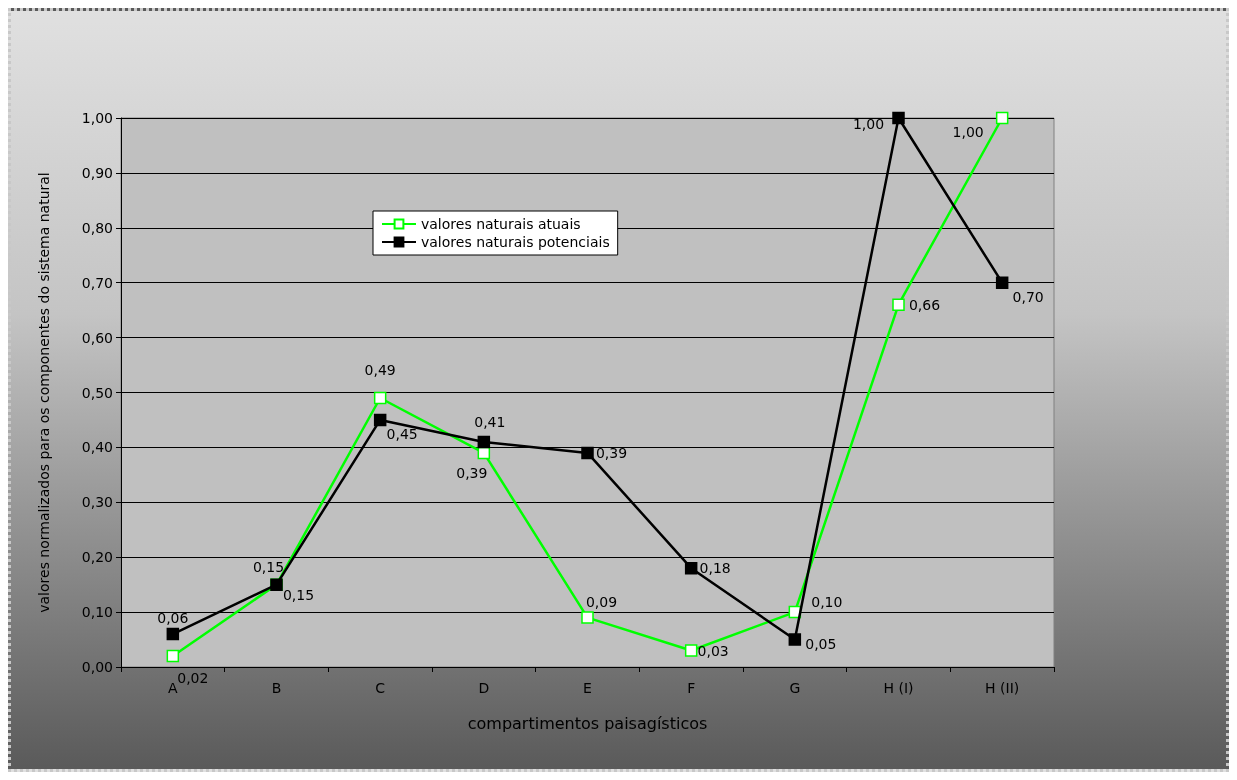 The image size is (1237, 780). I want to click on y-tick-label: 0,90, so click(97, 172).